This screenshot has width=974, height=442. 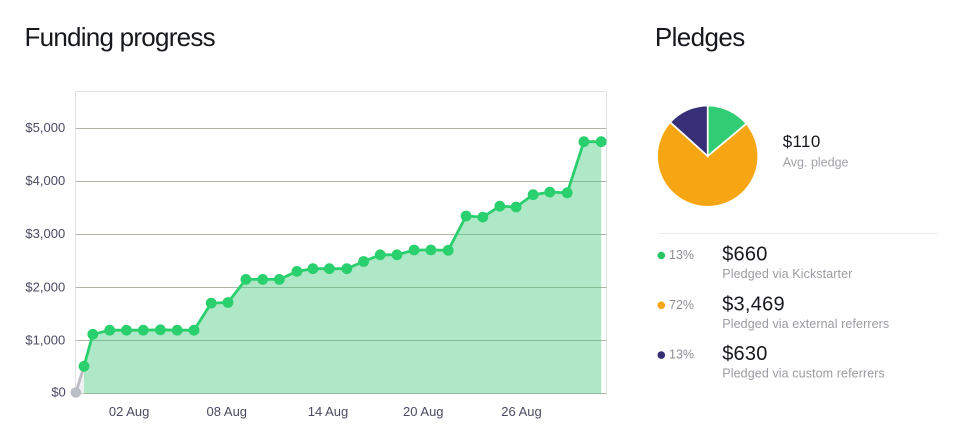 What do you see at coordinates (745, 354) in the screenshot?
I see `svg-text: $630` at bounding box center [745, 354].